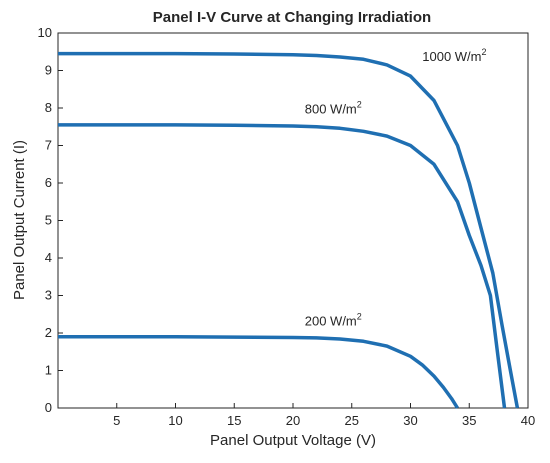  What do you see at coordinates (48, 70) in the screenshot?
I see `y-tick-label: 9` at bounding box center [48, 70].